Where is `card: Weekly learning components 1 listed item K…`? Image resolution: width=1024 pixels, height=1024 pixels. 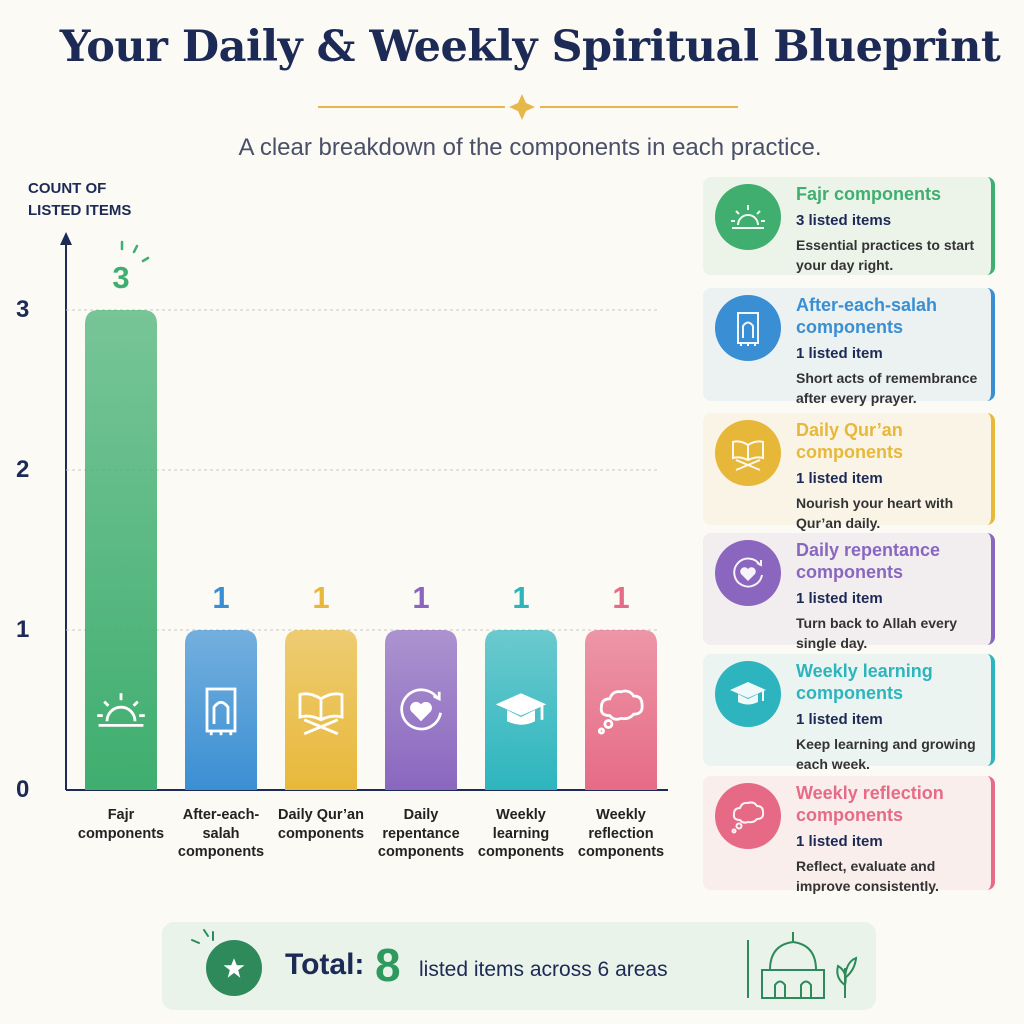 card: Weekly learning components 1 listed item K… is located at coordinates (849, 713).